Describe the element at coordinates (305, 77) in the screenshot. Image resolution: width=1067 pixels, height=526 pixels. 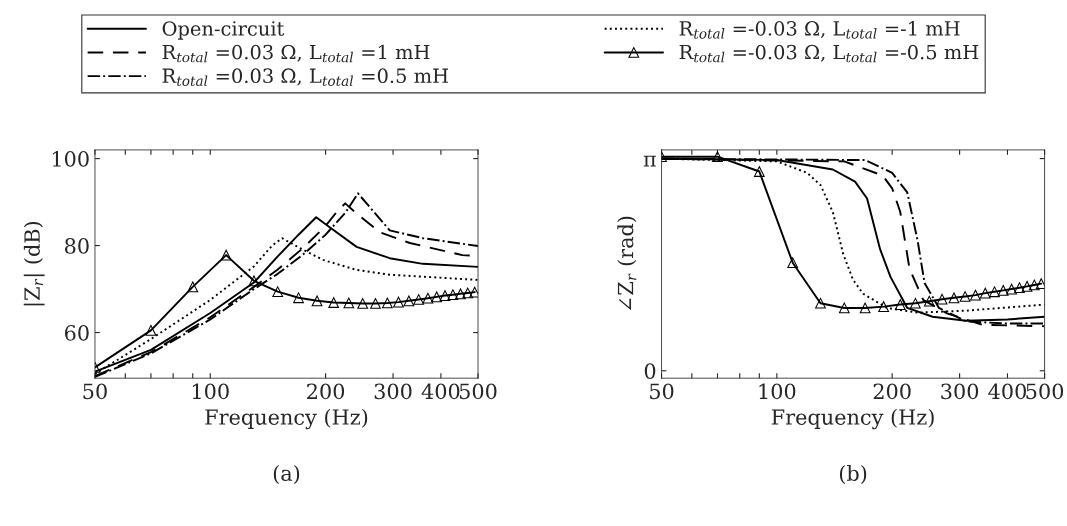
I see `legend-label: R$_{total}$ =0.03 Ω, L$_{total}$ =0.5 mH` at that location.